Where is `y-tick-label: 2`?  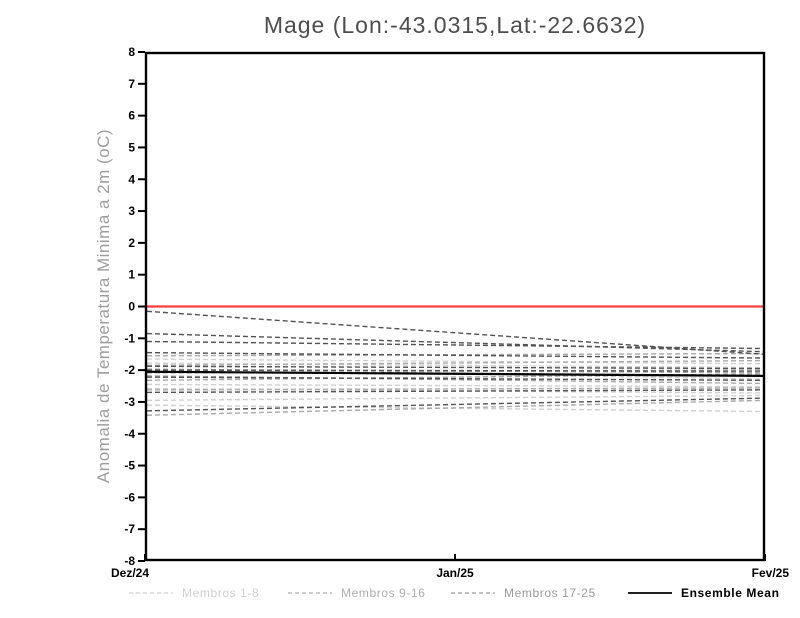
y-tick-label: 2 is located at coordinates (131, 243).